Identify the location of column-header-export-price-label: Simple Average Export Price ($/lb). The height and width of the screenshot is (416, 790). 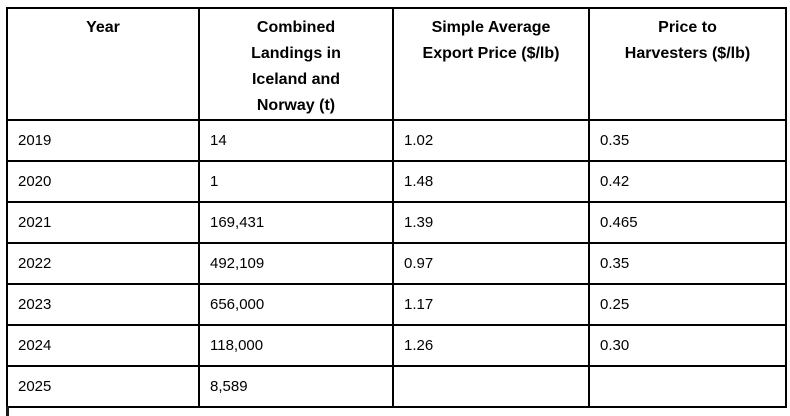
(491, 40).